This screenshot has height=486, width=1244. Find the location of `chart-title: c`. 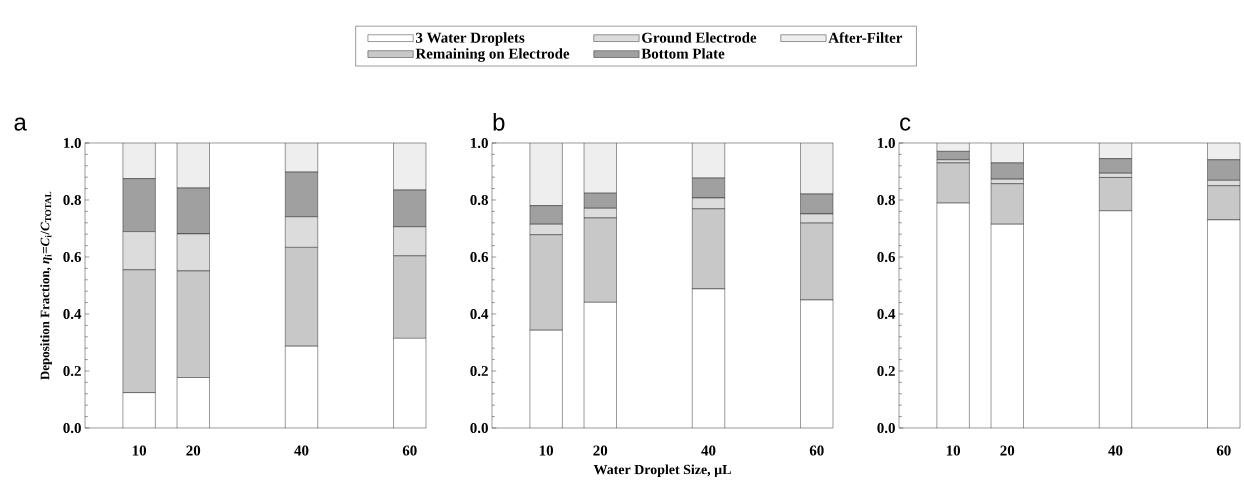

chart-title: c is located at coordinates (905, 124).